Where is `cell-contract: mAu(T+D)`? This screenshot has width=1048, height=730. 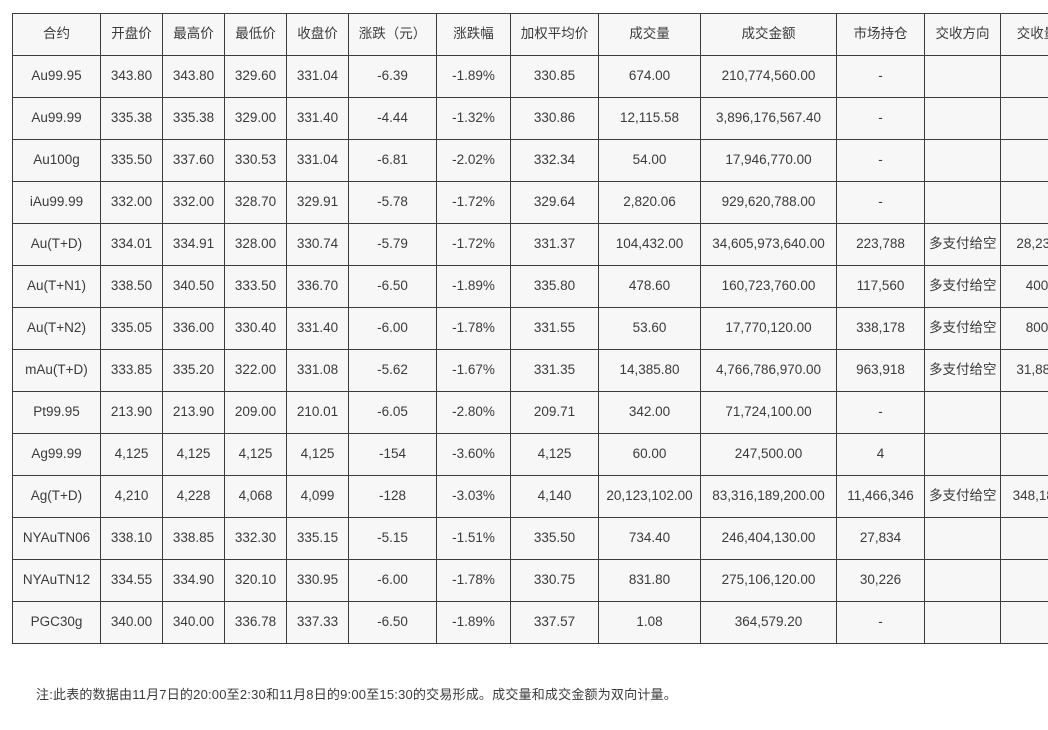
cell-contract: mAu(T+D) is located at coordinates (56, 370).